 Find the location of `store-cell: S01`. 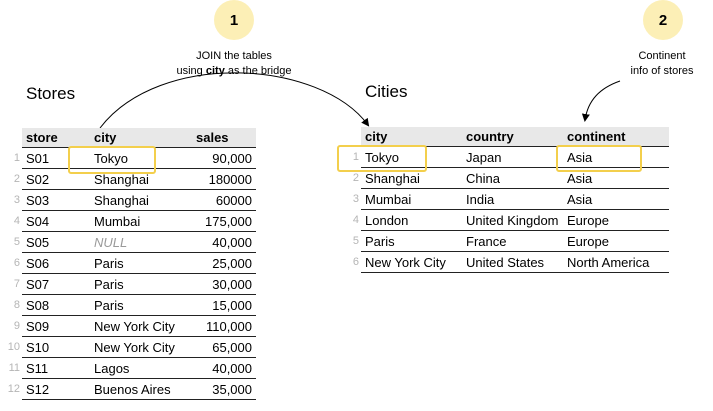

store-cell: S01 is located at coordinates (56, 158).